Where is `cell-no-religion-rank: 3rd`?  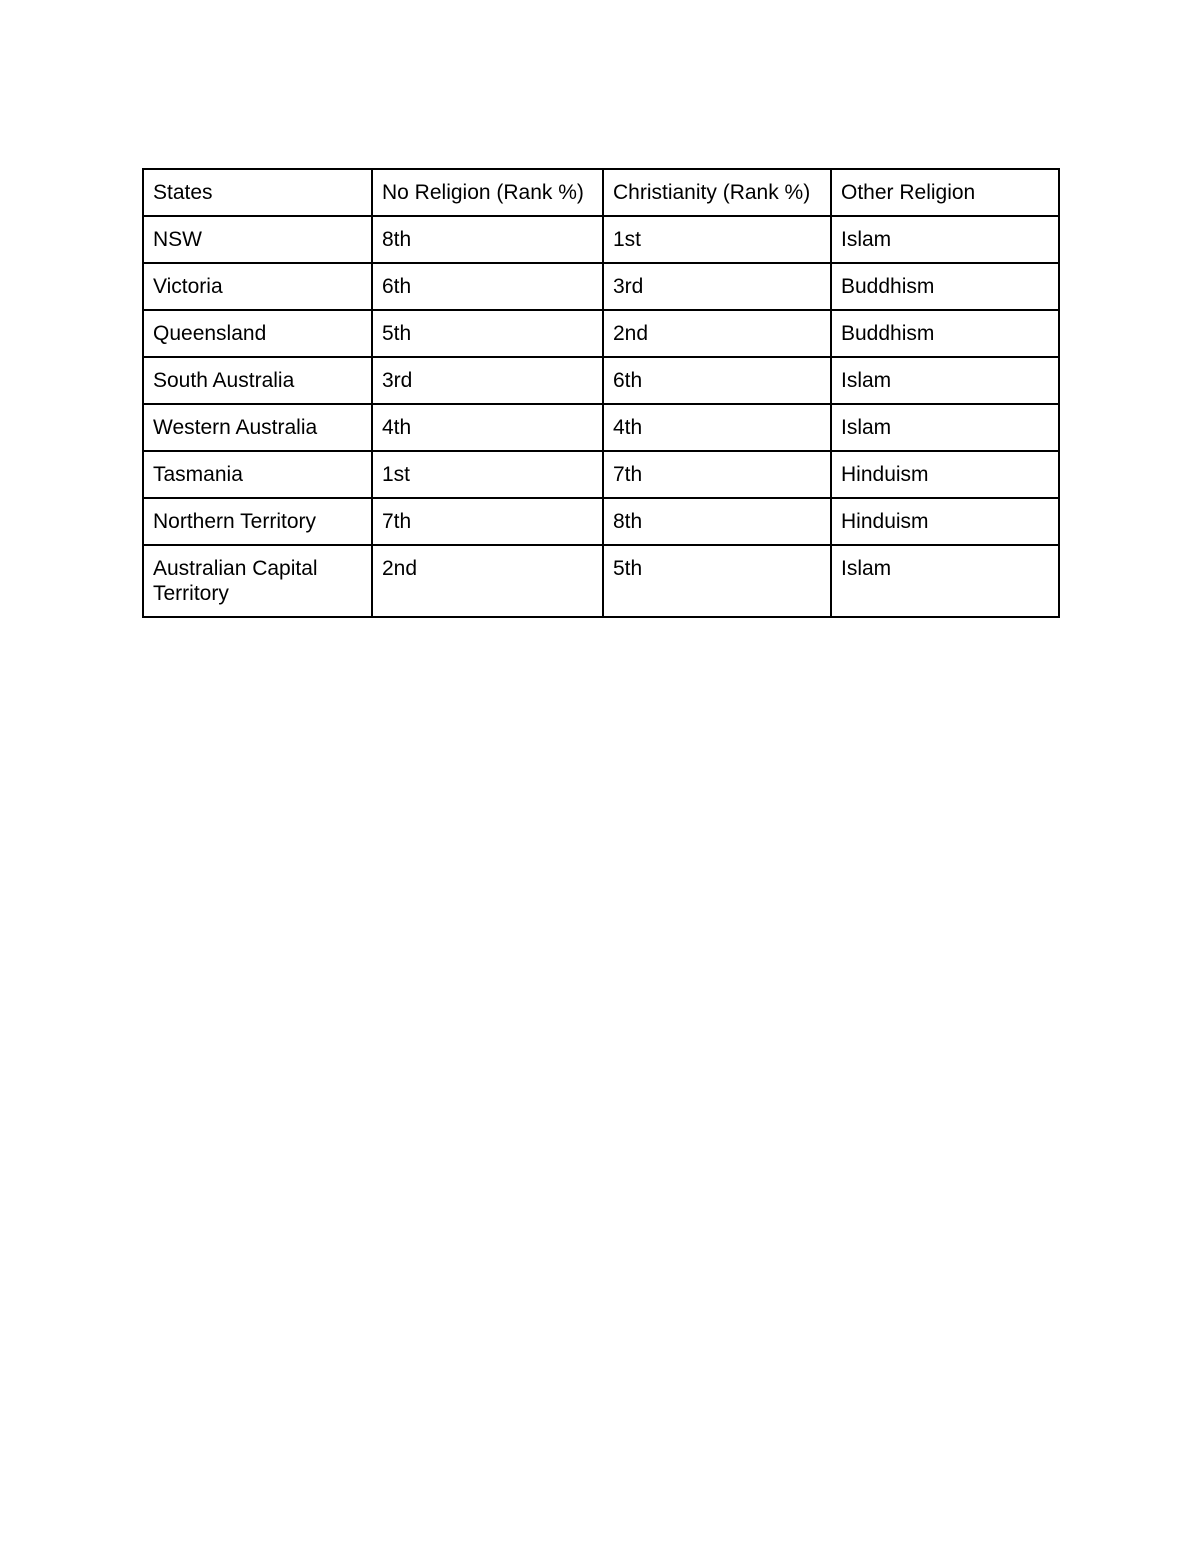 cell-no-religion-rank: 3rd is located at coordinates (487, 380).